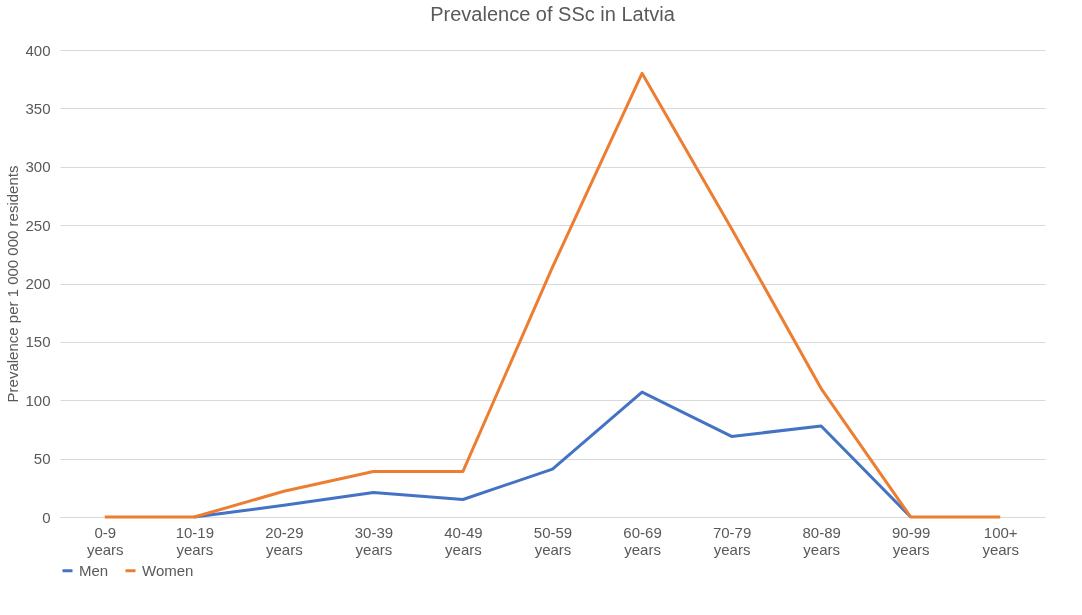 The width and height of the screenshot is (1082, 615). I want to click on chart-title: Prevalence of SSc in Latvia, so click(553, 14).